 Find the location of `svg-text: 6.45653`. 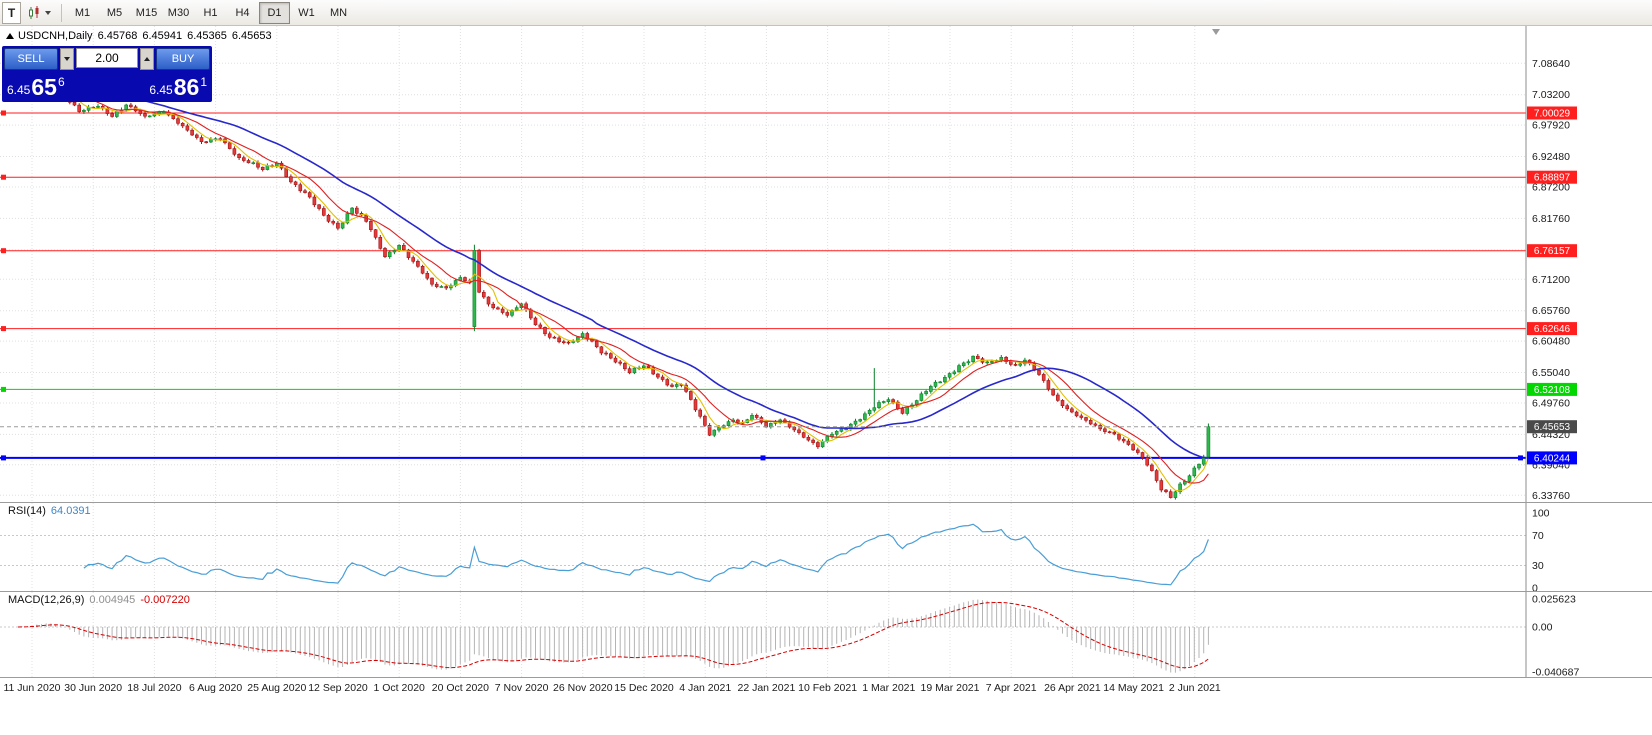

svg-text: 6.45653 is located at coordinates (1552, 427).